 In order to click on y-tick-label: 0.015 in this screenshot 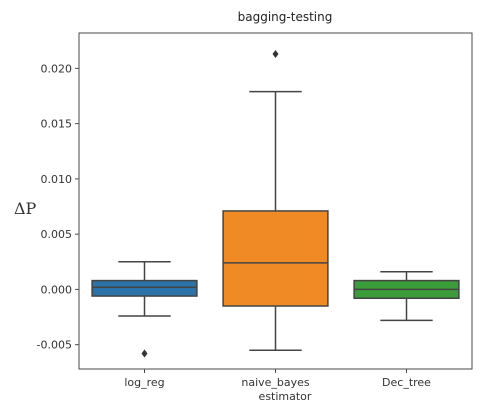, I will do `click(57, 124)`.